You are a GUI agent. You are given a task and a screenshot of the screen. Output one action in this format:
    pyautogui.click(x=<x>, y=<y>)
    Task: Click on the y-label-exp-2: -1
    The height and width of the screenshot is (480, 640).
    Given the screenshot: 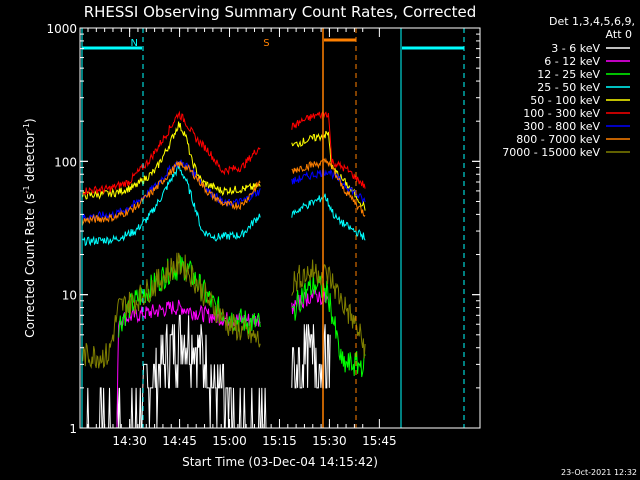 What is the action you would take?
    pyautogui.click(x=26, y=127)
    